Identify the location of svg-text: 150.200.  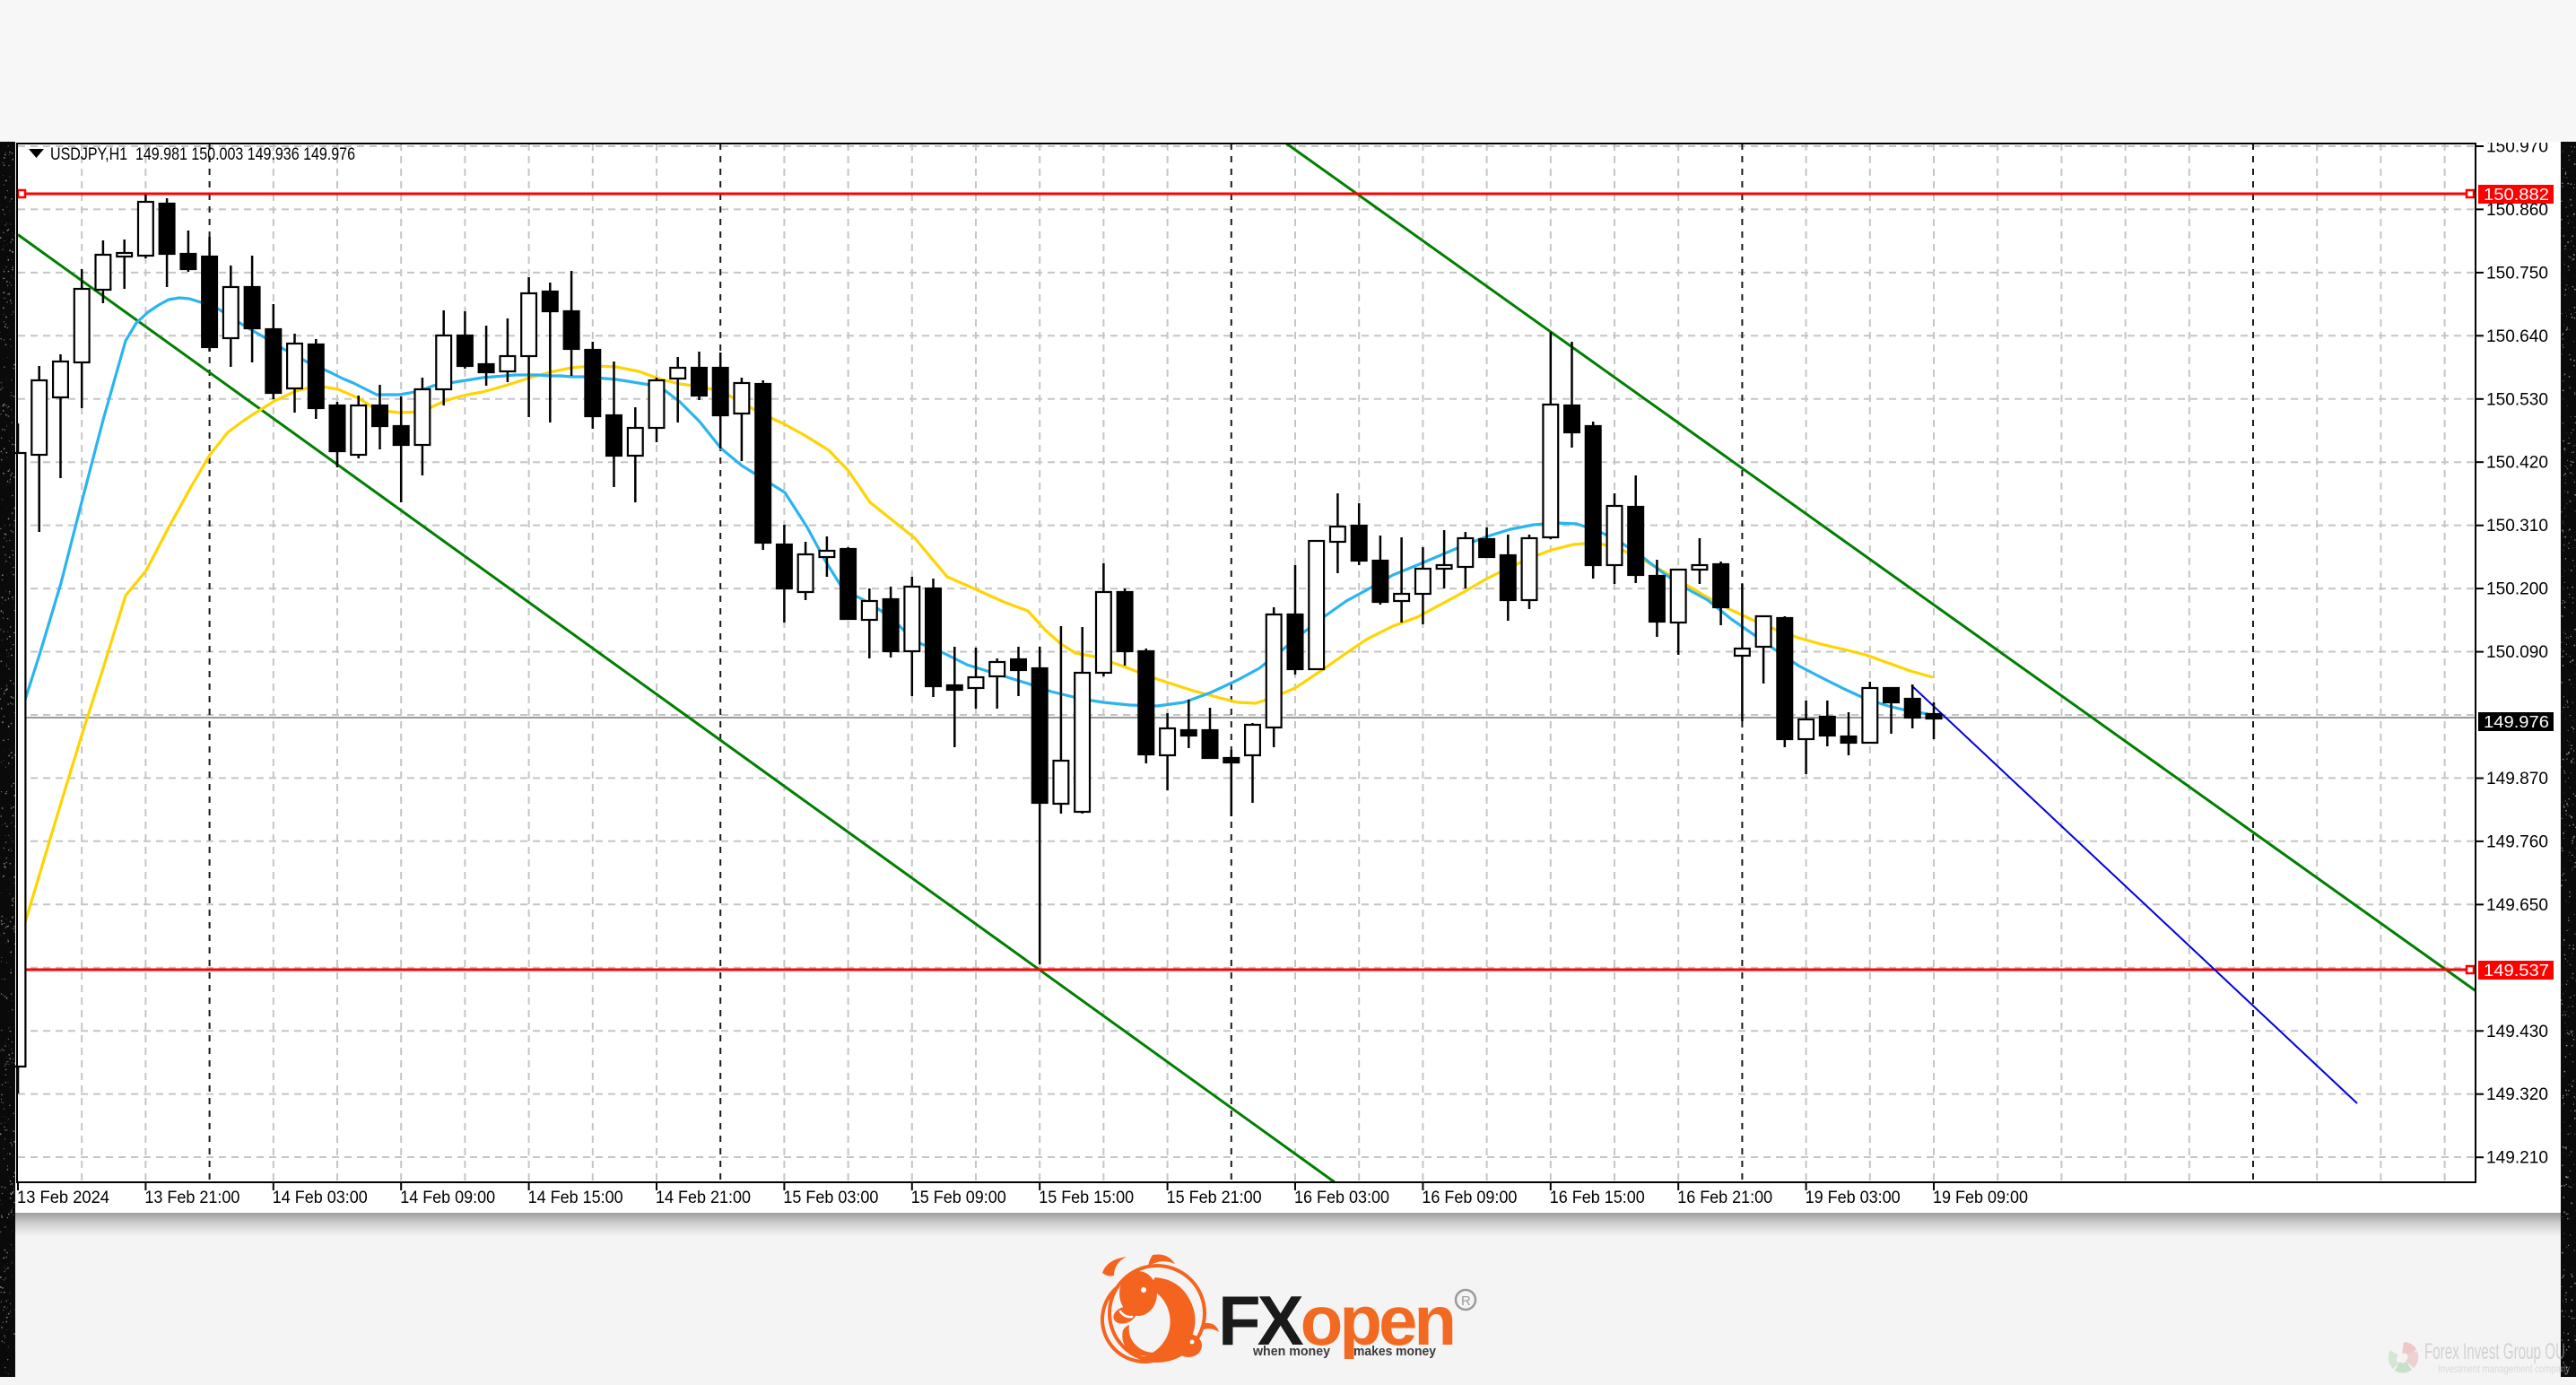
(2517, 589).